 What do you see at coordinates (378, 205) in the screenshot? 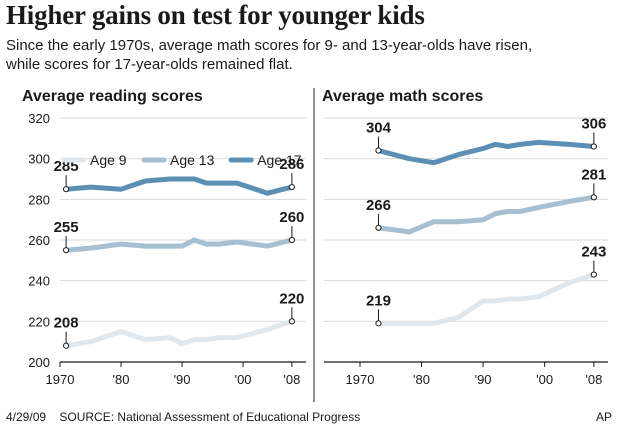
I see `data-label-start: 266` at bounding box center [378, 205].